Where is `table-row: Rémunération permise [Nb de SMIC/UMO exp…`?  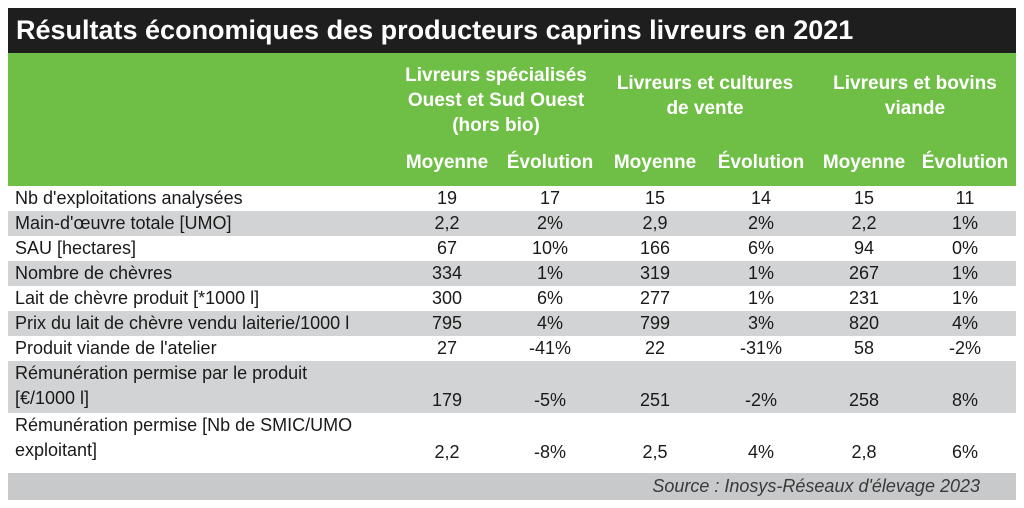
table-row: Rémunération permise [Nb de SMIC/UMO exp… is located at coordinates (512, 439).